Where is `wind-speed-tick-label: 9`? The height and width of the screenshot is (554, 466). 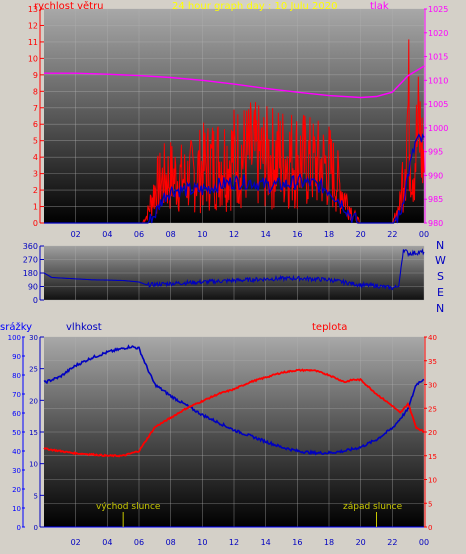
wind-speed-tick-label: 9 is located at coordinates (35, 75).